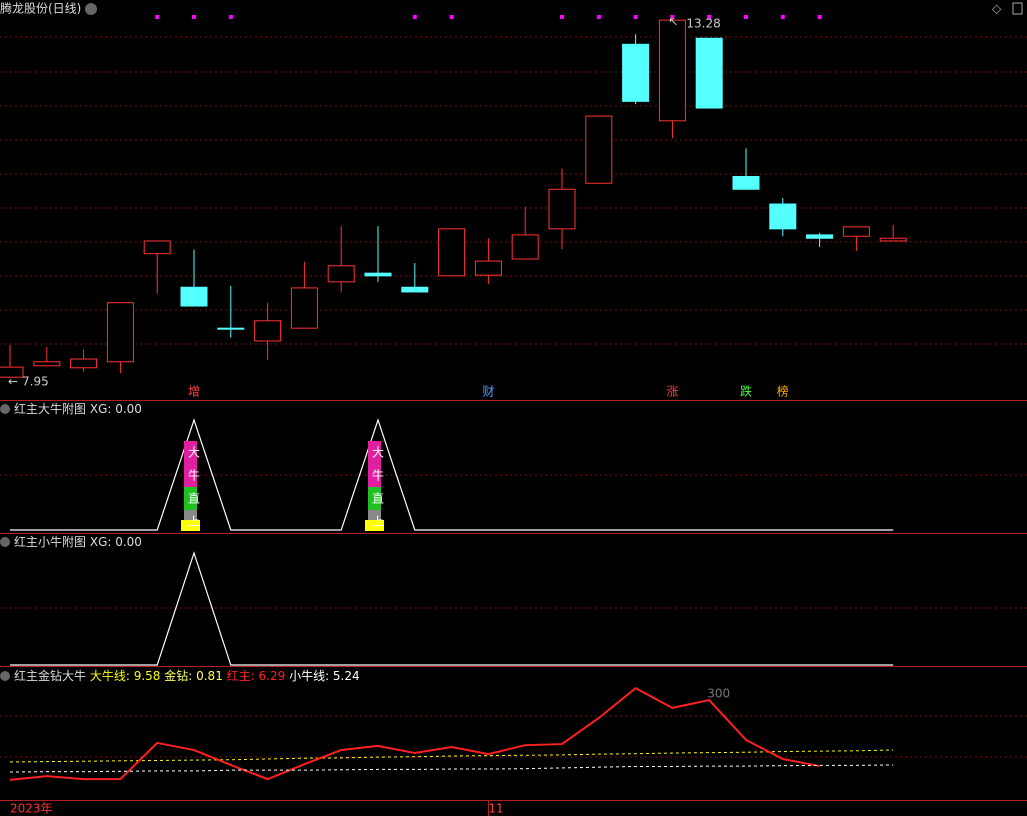 The width and height of the screenshot is (1027, 816). I want to click on panel-name: 红主大牛附图, so click(50, 408).